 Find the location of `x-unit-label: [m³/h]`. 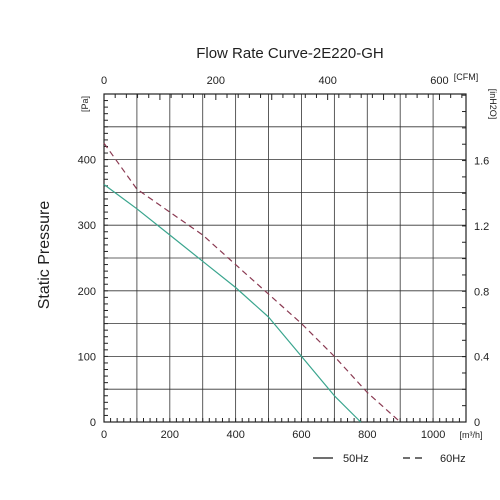

x-unit-label: [m³/h] is located at coordinates (470, 435).